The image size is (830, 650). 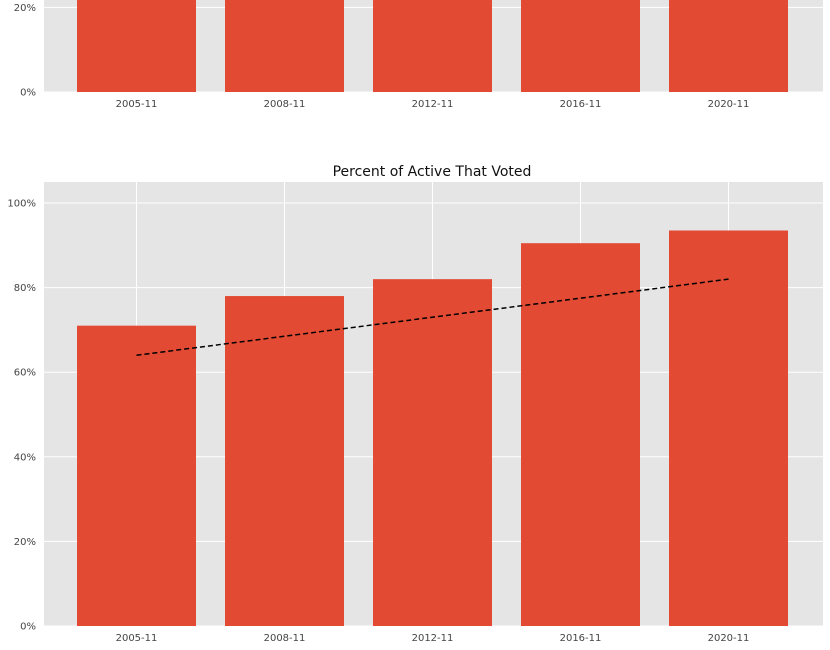 I want to click on chart-title: Percent of Active That Voted, so click(x=432, y=172).